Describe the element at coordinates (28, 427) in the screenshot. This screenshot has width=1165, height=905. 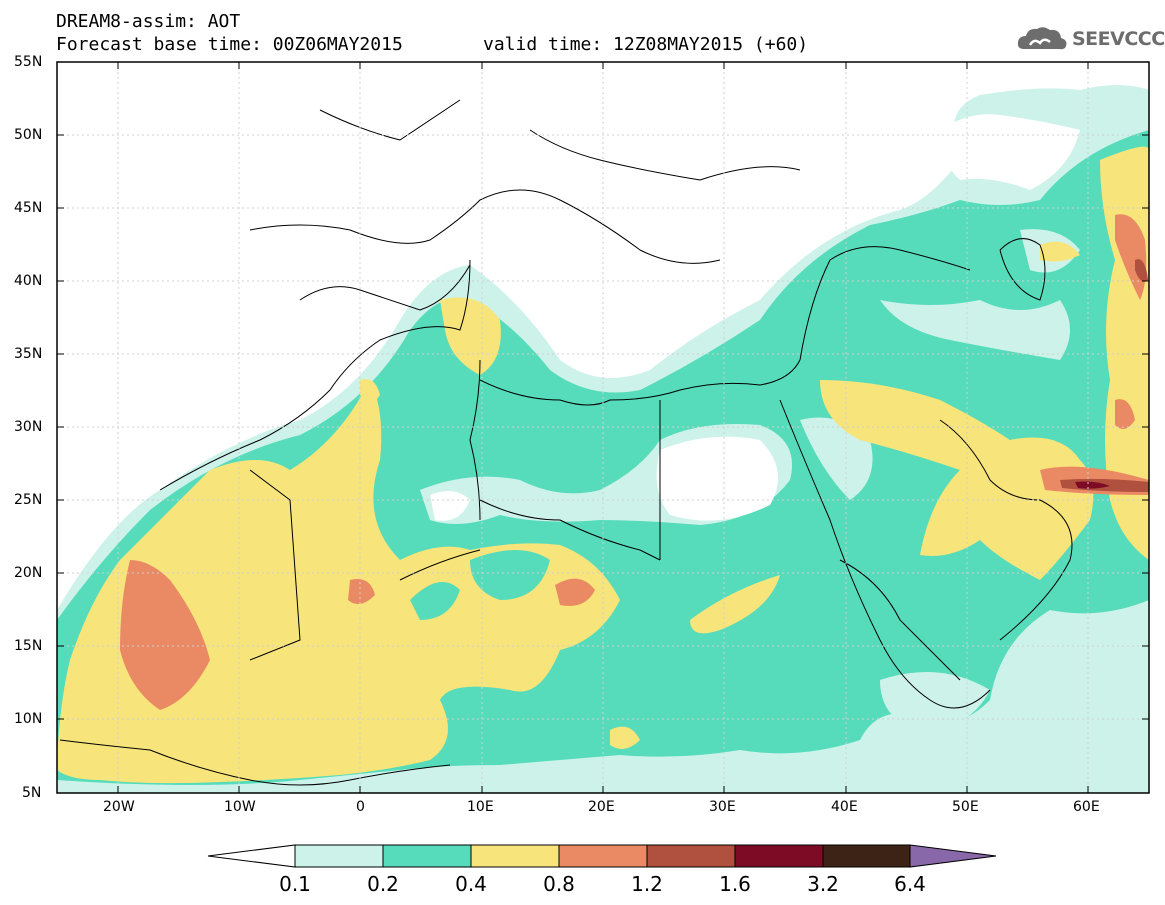
I see `lat-label: 30N` at that location.